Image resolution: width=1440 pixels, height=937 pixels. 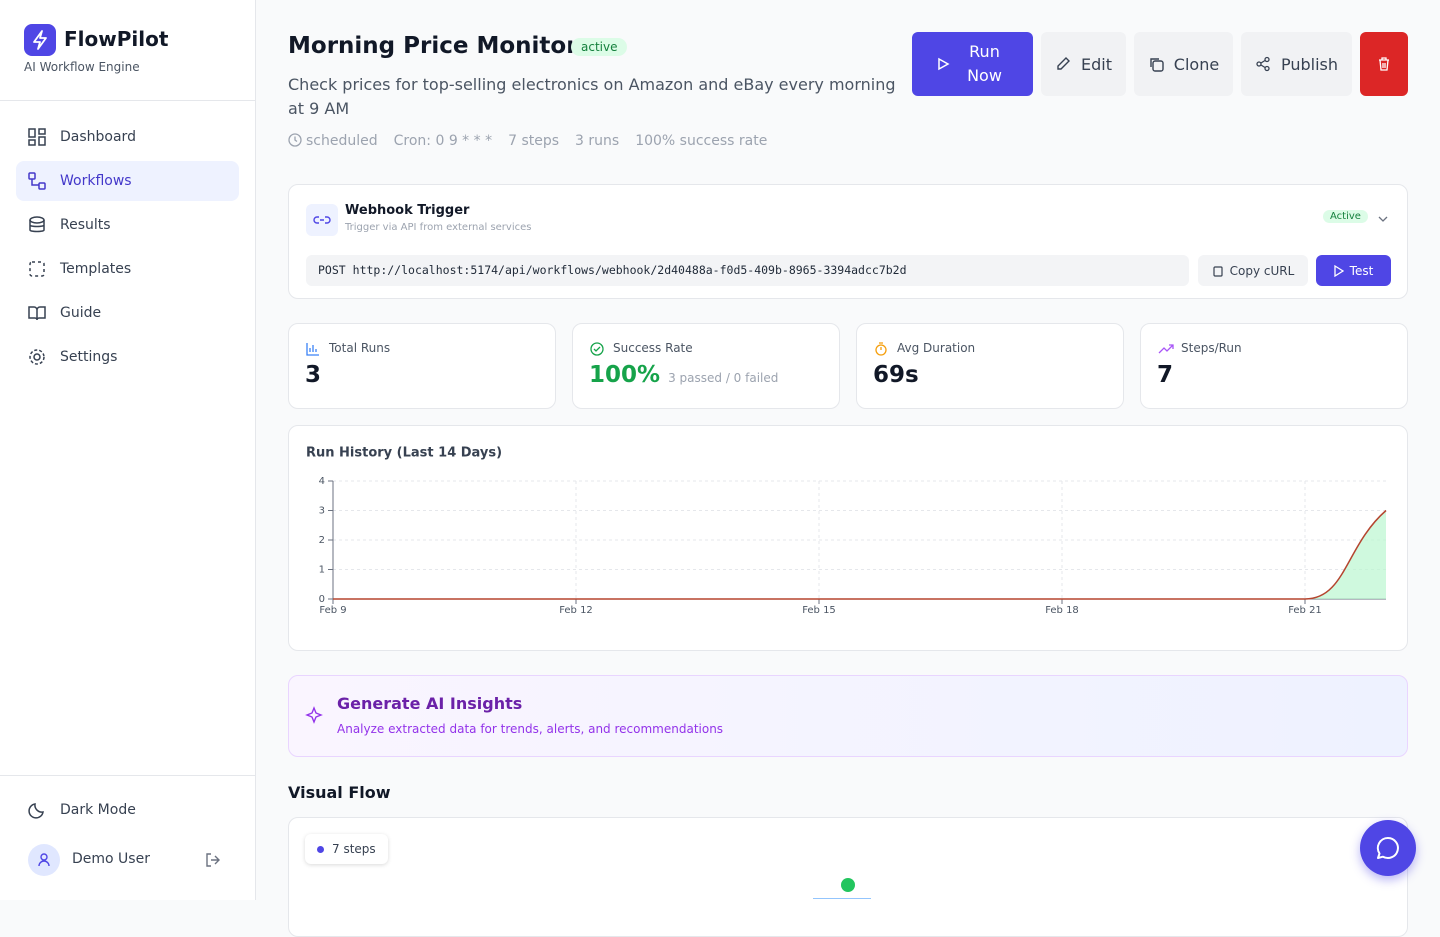 What do you see at coordinates (322, 540) in the screenshot?
I see `y-tick-label: 2` at bounding box center [322, 540].